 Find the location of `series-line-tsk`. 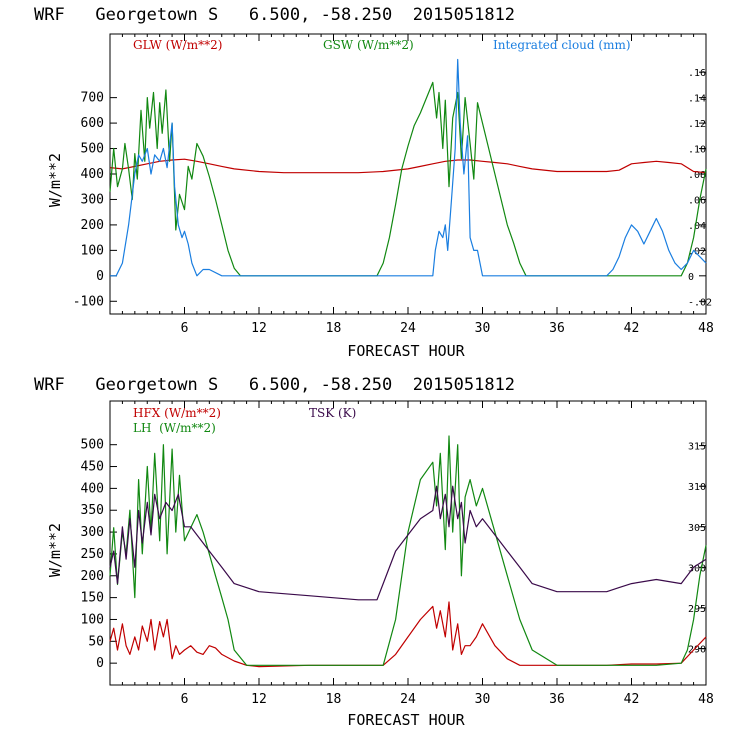

series-line-tsk is located at coordinates (408, 543).